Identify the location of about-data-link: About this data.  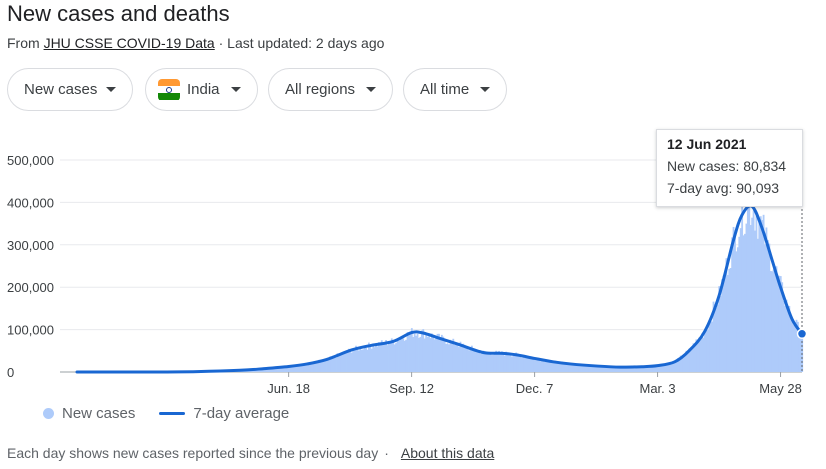
(447, 453).